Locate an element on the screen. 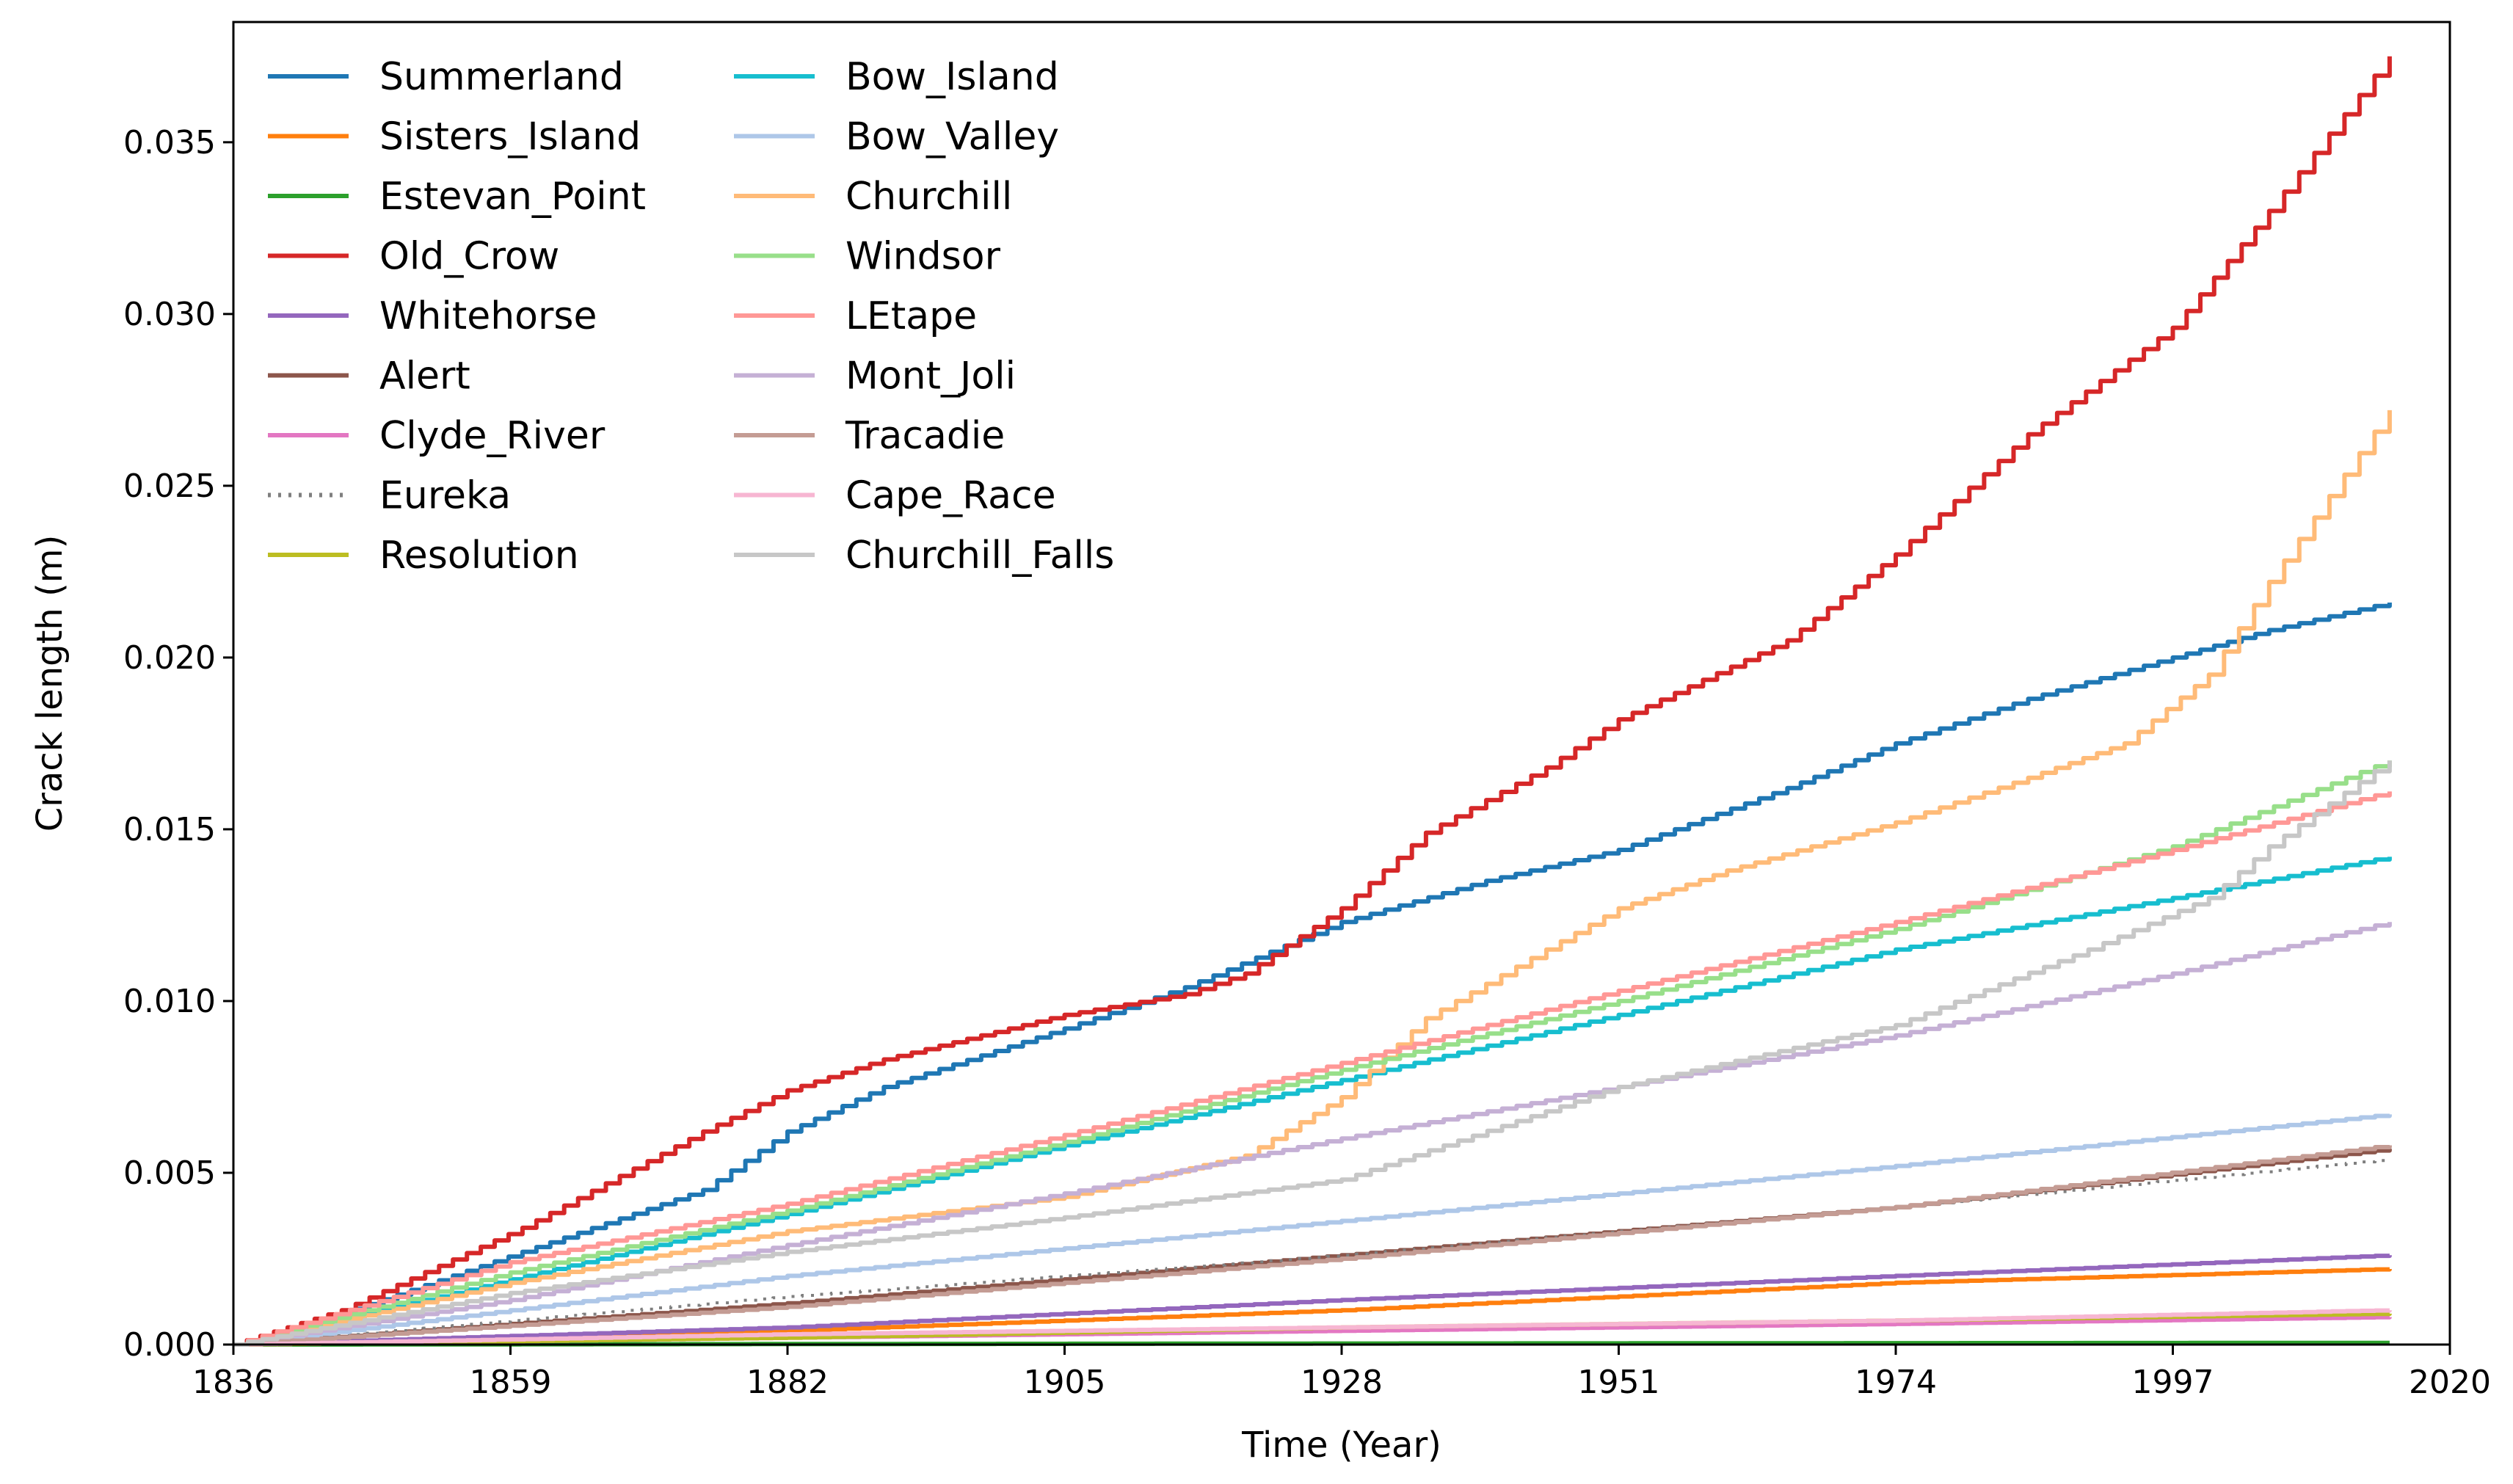  y-axis: 0.000 0.005 0.010 0.015 0.020 0.025 0.030 0.035 is located at coordinates (178, 744).